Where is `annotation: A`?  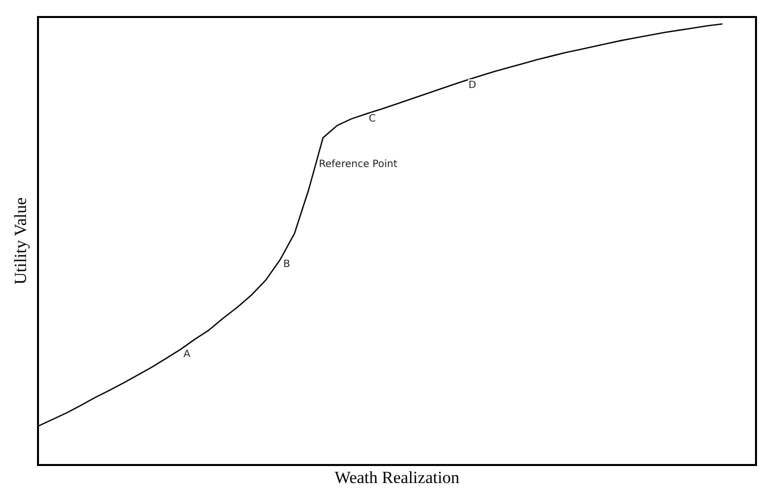
annotation: A is located at coordinates (187, 354).